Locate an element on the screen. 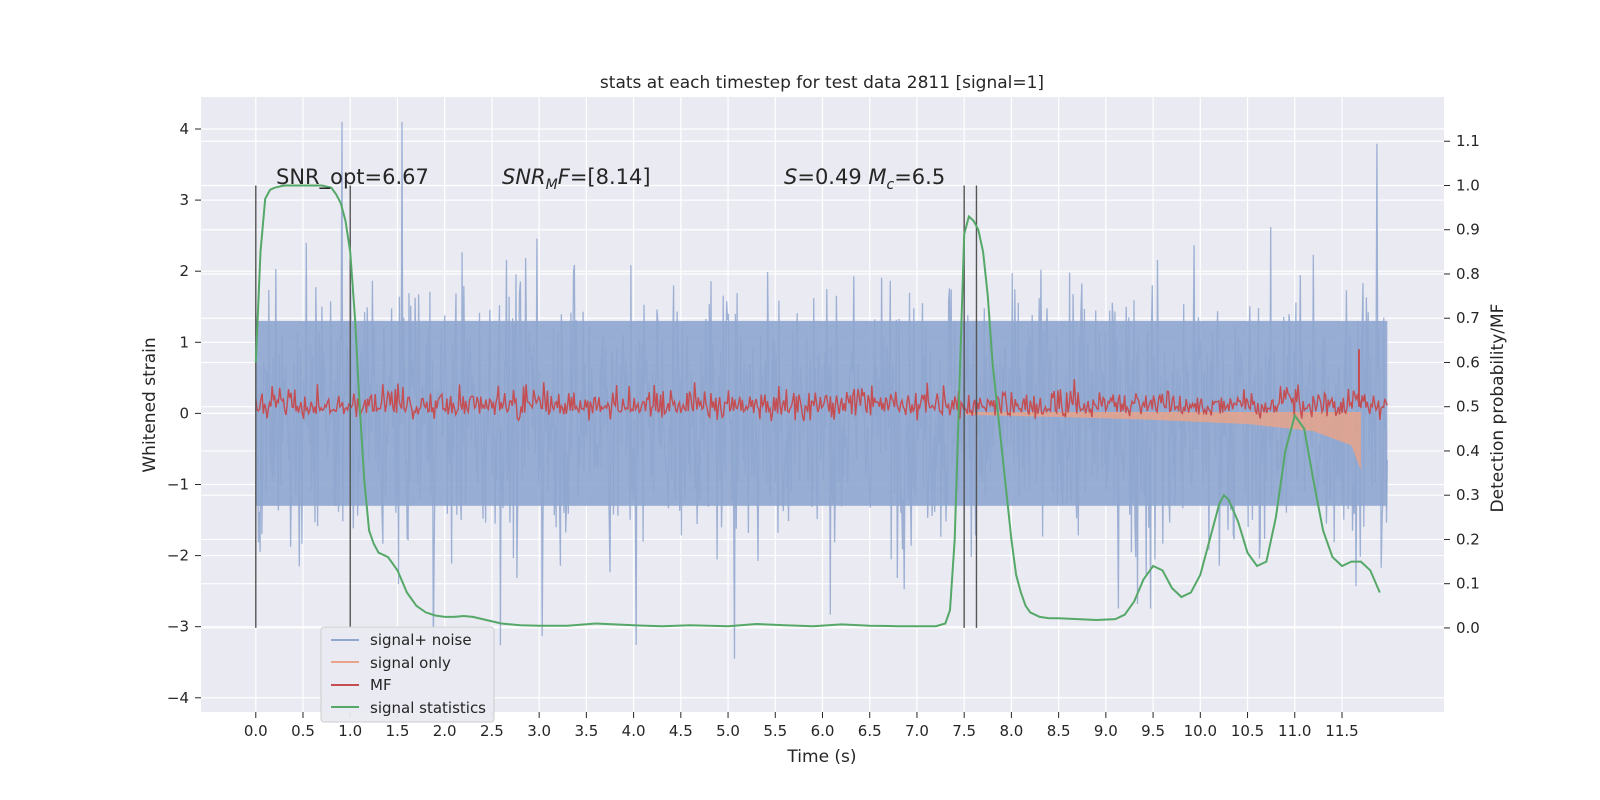 The image size is (1600, 800). x-tick-label: 4.0 is located at coordinates (634, 731).